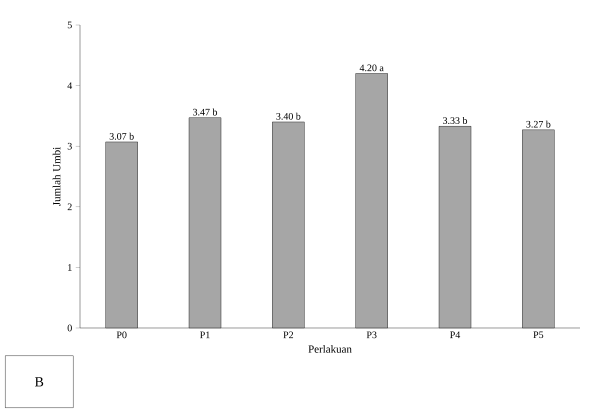 Image resolution: width=596 pixels, height=416 pixels. What do you see at coordinates (205, 112) in the screenshot?
I see `data-label: 3.47 b` at bounding box center [205, 112].